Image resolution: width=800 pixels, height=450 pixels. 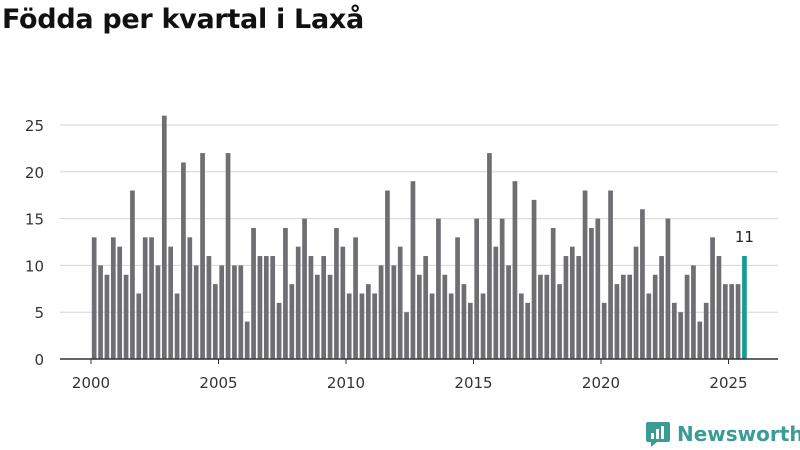 I want to click on newsworthy-logo: Newsworthy, so click(x=722, y=434).